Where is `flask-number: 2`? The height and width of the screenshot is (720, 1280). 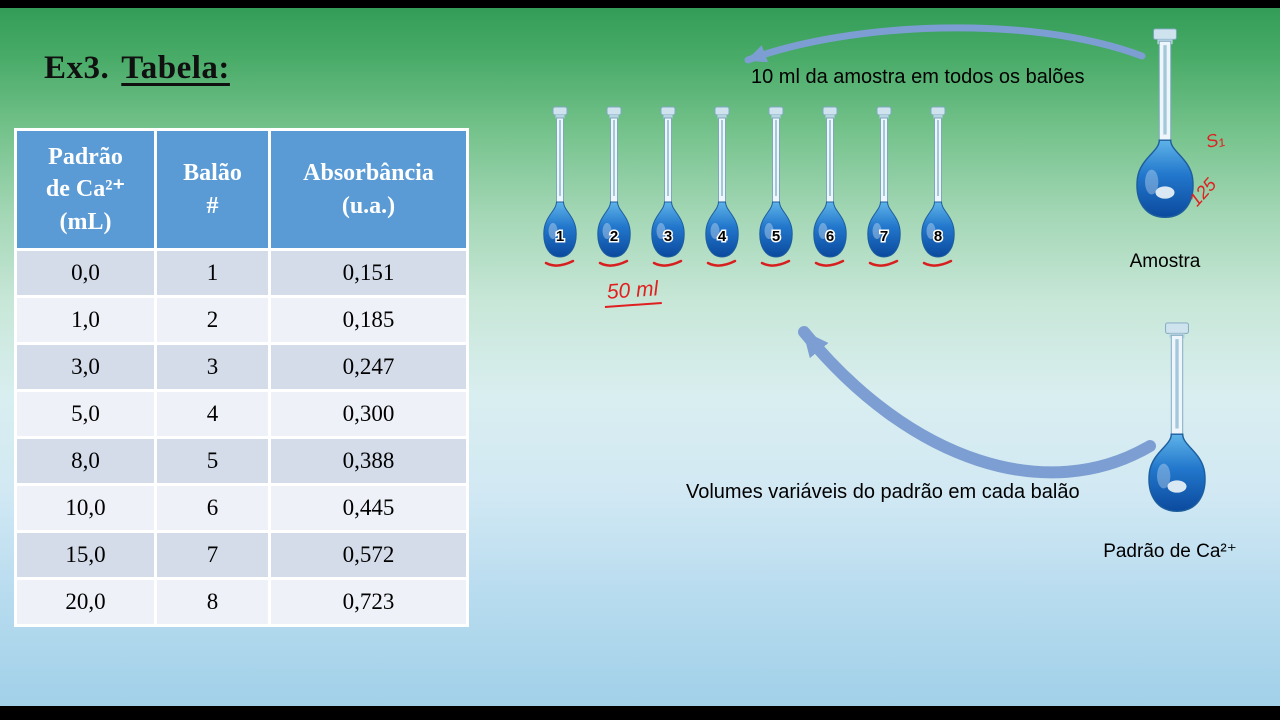 flask-number: 2 is located at coordinates (614, 236).